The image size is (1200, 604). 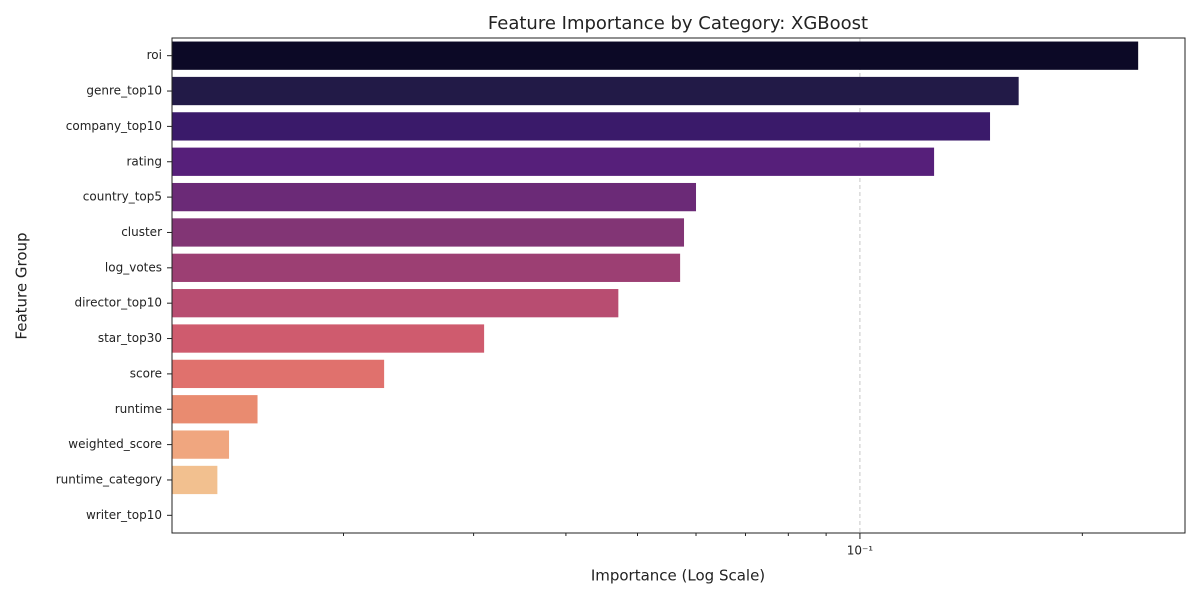 I want to click on y-tick-label: star_top30, so click(x=130, y=338).